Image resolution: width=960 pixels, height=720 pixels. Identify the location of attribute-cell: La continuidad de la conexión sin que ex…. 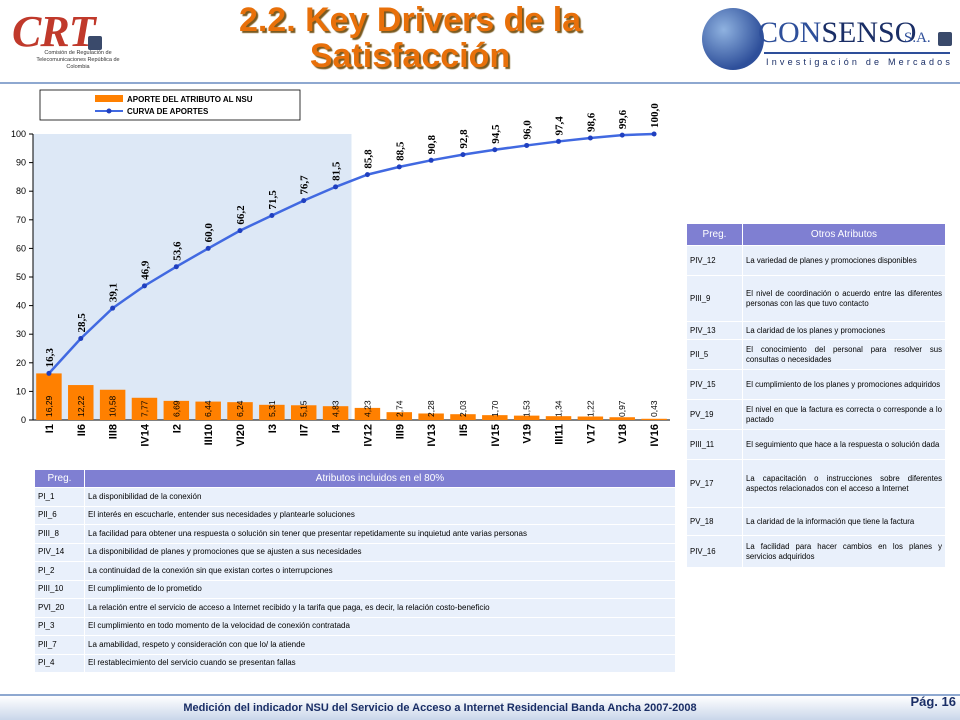
(380, 571).